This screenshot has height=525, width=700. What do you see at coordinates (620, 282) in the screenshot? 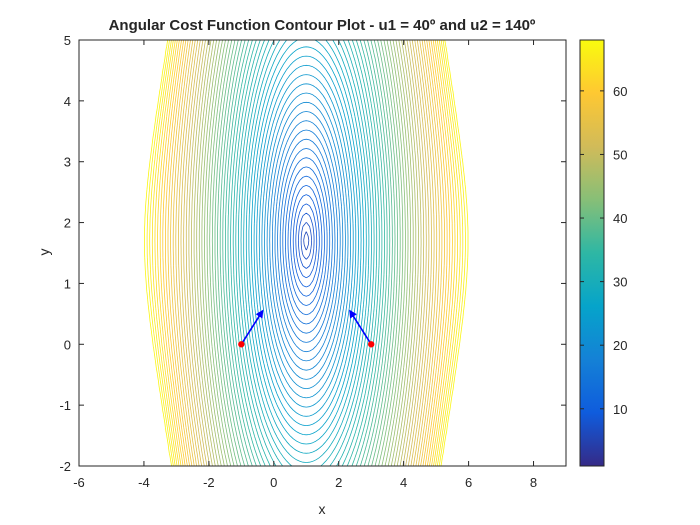
I see `colorbar-tick-label: 30` at bounding box center [620, 282].